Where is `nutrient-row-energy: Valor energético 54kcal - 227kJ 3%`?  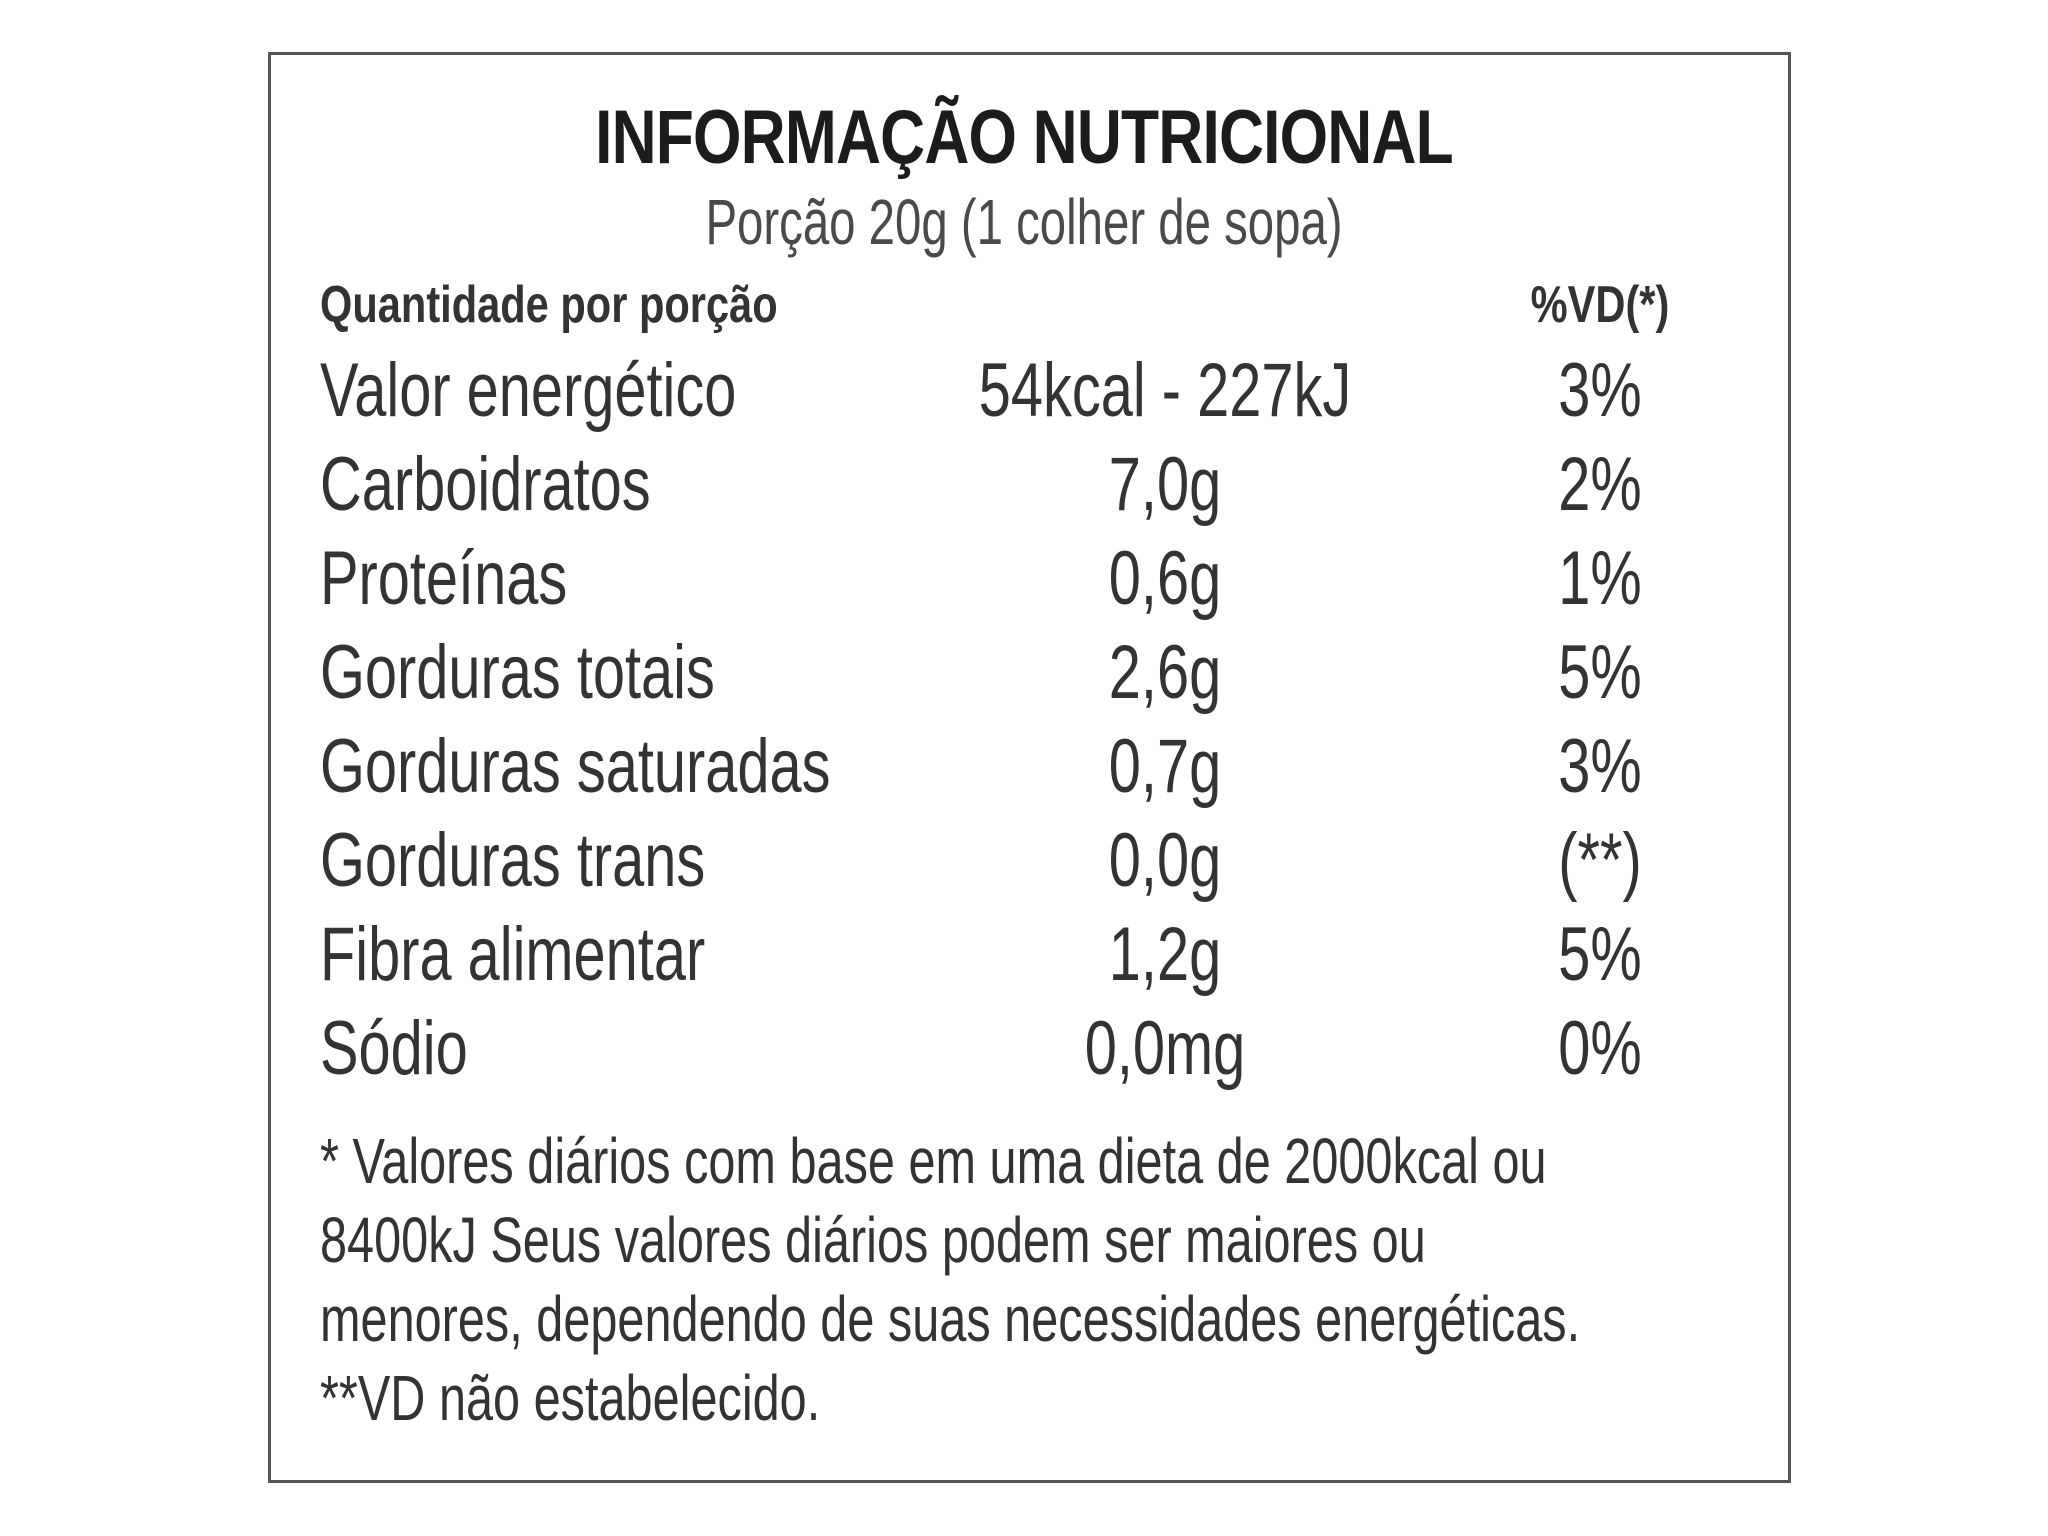
nutrient-row-energy: Valor energético 54kcal - 227kJ 3% is located at coordinates (1024, 391).